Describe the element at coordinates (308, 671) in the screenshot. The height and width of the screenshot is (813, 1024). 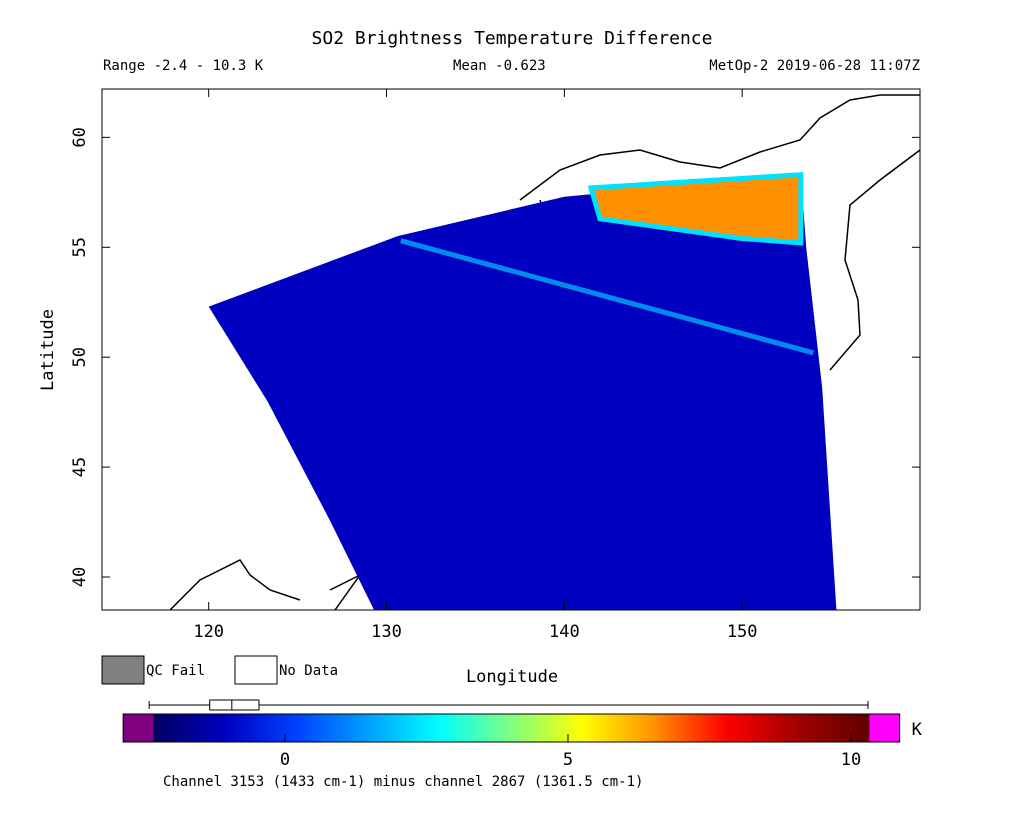
I see `legend-label: No Data` at that location.